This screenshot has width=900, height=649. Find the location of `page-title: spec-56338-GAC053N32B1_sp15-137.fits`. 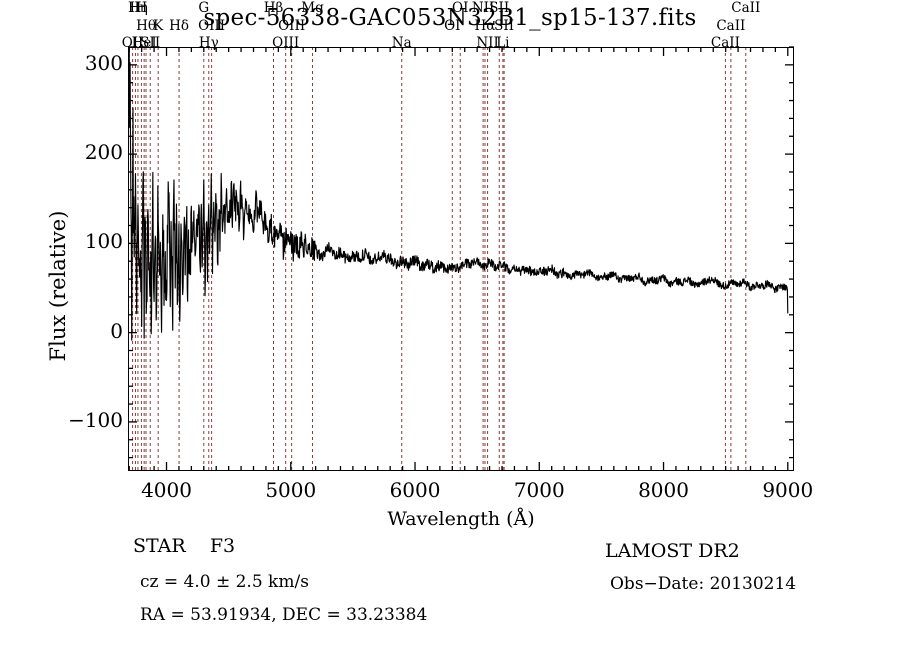

page-title: spec-56338-GAC053N32B1_sp15-137.fits is located at coordinates (450, 18).